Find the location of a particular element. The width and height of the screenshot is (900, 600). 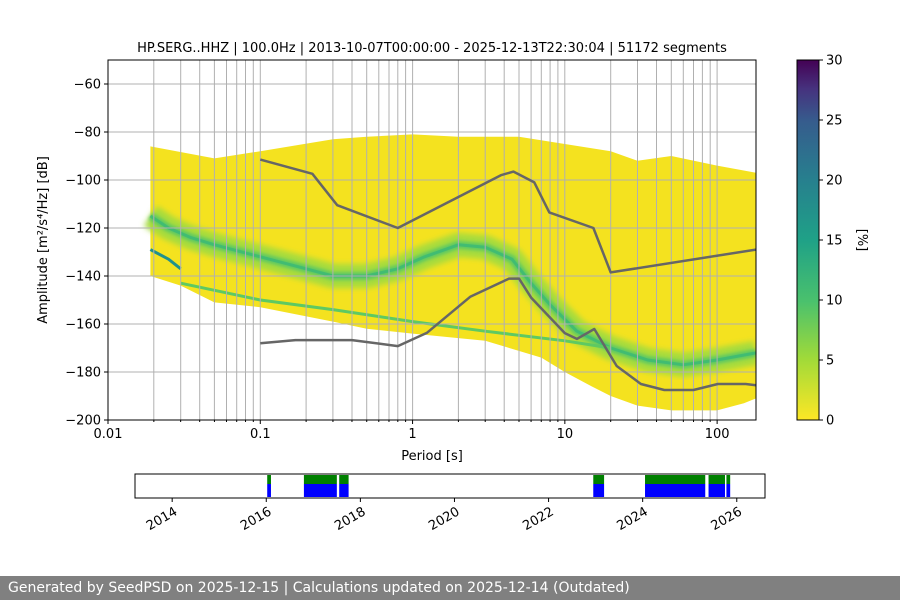

availability-tick-label: 2024 is located at coordinates (633, 519).